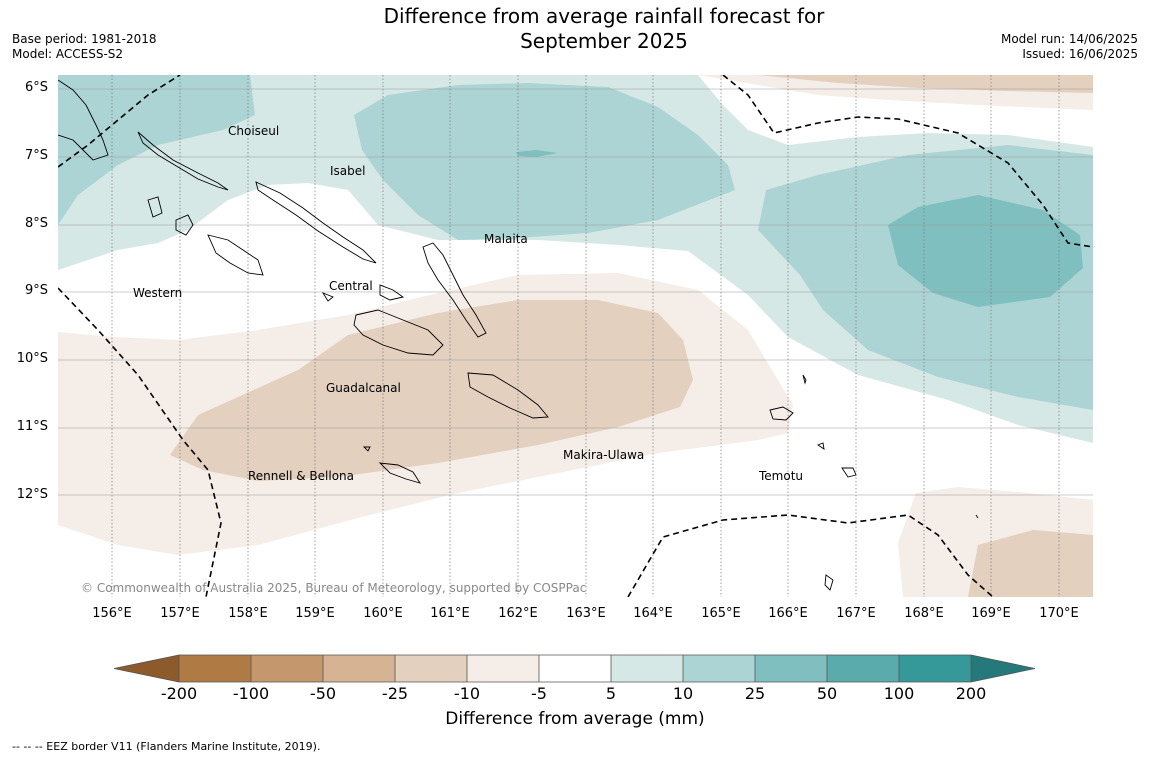 The width and height of the screenshot is (1150, 758). What do you see at coordinates (68, 54) in the screenshot?
I see `model-name: Model: ACCESS-S2` at bounding box center [68, 54].